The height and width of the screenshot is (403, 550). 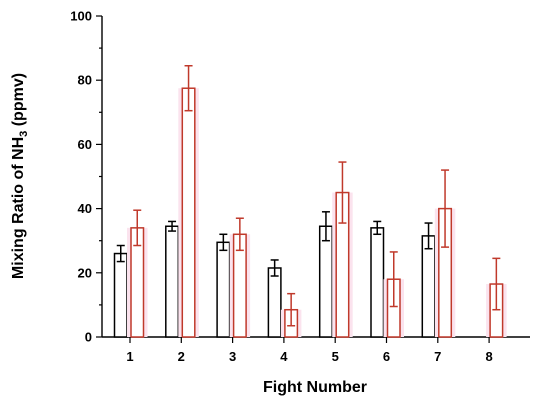 I want to click on x-tick-label: 3, so click(x=232, y=356).